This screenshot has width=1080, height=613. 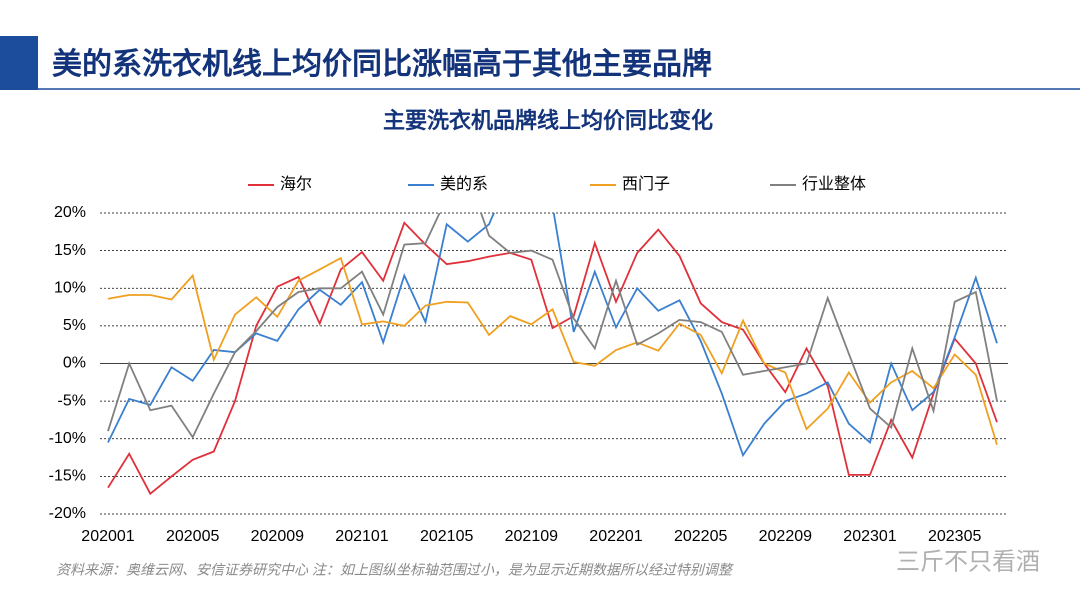 What do you see at coordinates (869, 536) in the screenshot?
I see `x-tick-label: 202301` at bounding box center [869, 536].